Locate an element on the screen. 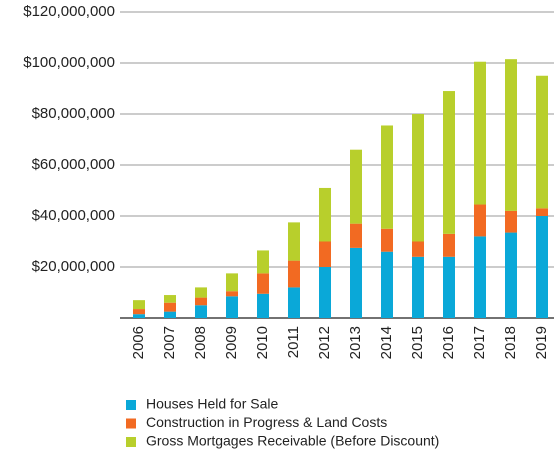  x-tick-label: 2015 is located at coordinates (417, 342).